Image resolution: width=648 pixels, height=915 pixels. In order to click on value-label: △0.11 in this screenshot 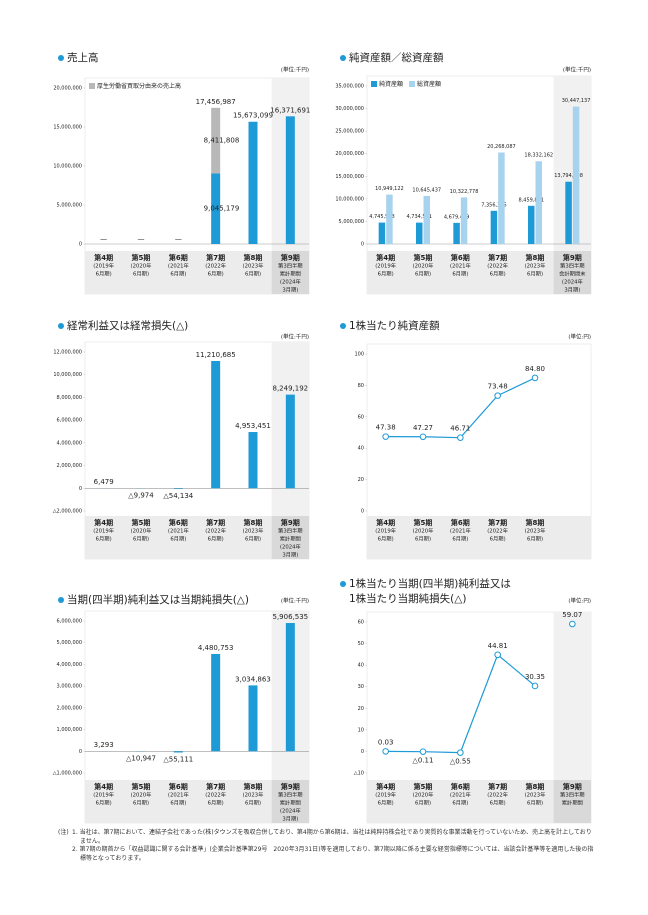, I will do `click(423, 761)`.